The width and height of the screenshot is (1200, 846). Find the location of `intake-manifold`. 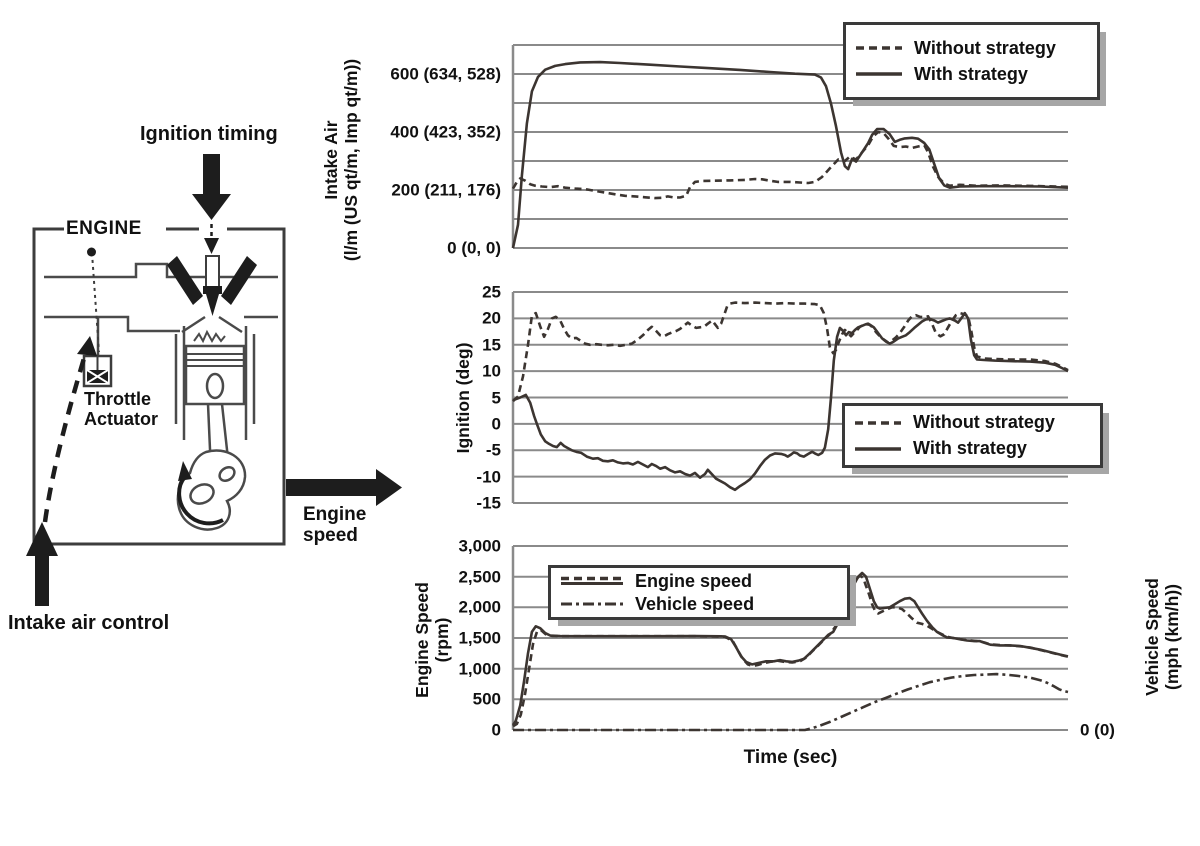

intake-manifold is located at coordinates (161, 303).